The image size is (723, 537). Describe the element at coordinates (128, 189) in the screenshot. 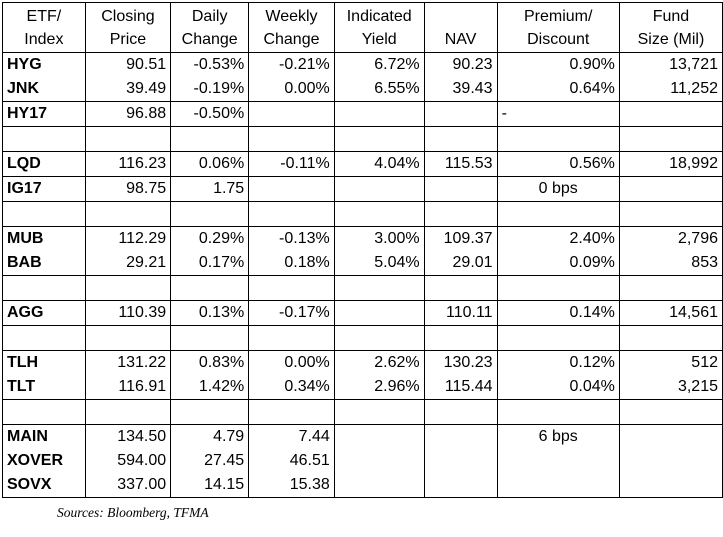

I see `cell-closing-price: 98.75` at that location.